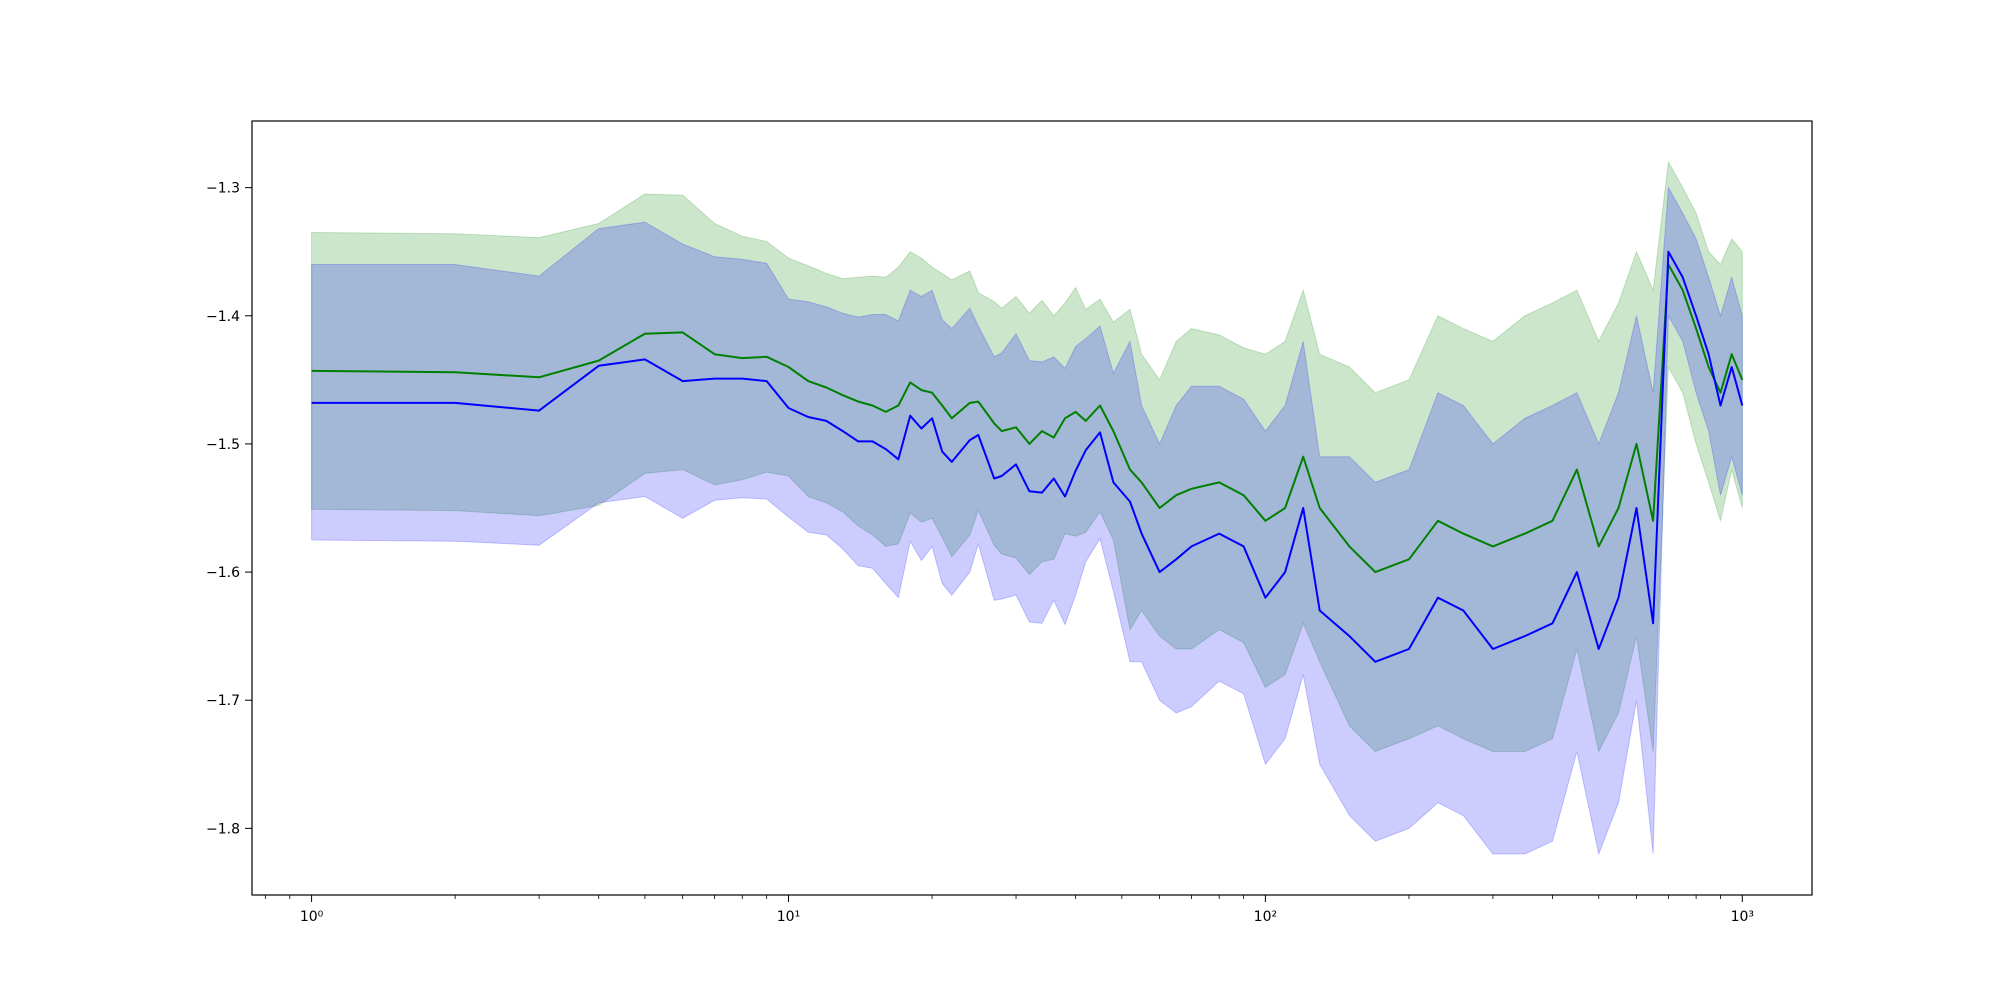 The height and width of the screenshot is (1000, 2000). What do you see at coordinates (229, 509) in the screenshot?
I see `y-axis: −1.3 −1.4 −1.5 −1.6 −1.7 −1.8` at bounding box center [229, 509].